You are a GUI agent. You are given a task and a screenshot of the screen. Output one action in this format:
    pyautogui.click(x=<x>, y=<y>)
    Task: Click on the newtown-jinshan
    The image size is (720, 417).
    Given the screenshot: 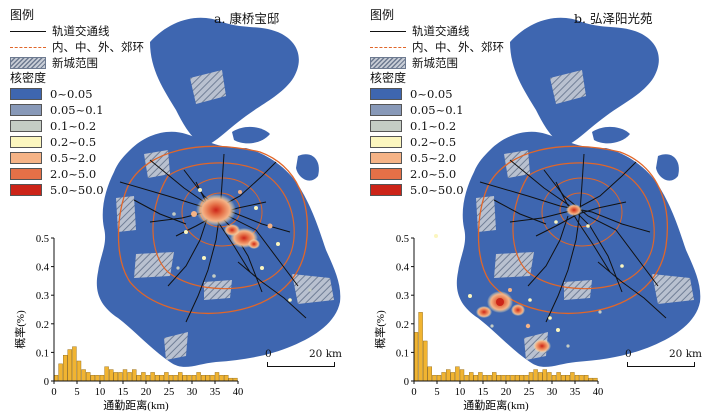 What is the action you would take?
    pyautogui.click(x=176, y=346)
    